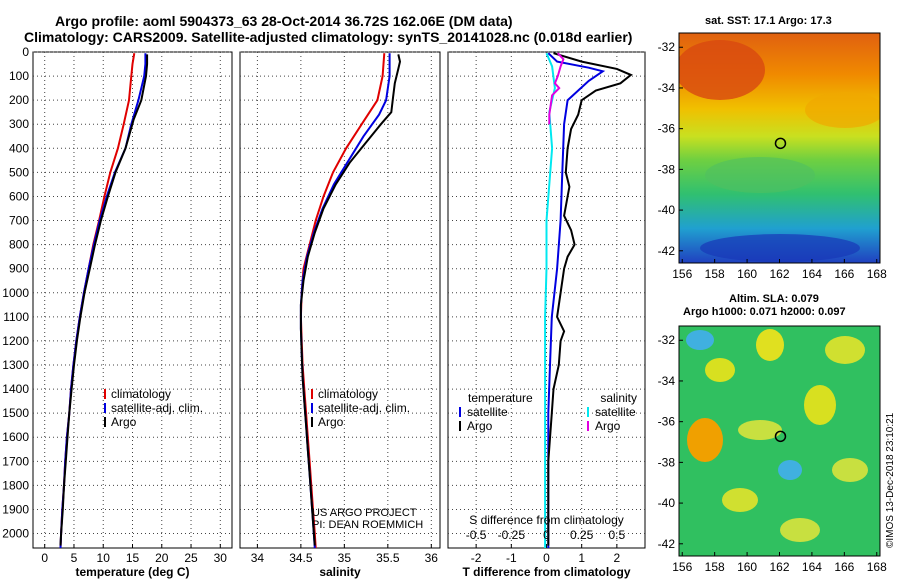 This screenshot has height=580, width=900. I want to click on sst-warm-patch, so click(842, 110).